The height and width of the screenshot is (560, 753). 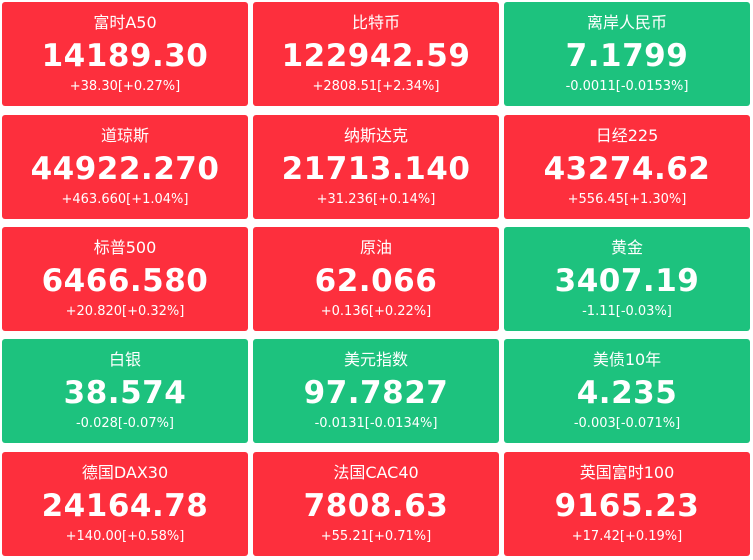 I want to click on quote-tile-crude-oil: 原油 62.066 +0.136[+0.22%], so click(x=376, y=279).